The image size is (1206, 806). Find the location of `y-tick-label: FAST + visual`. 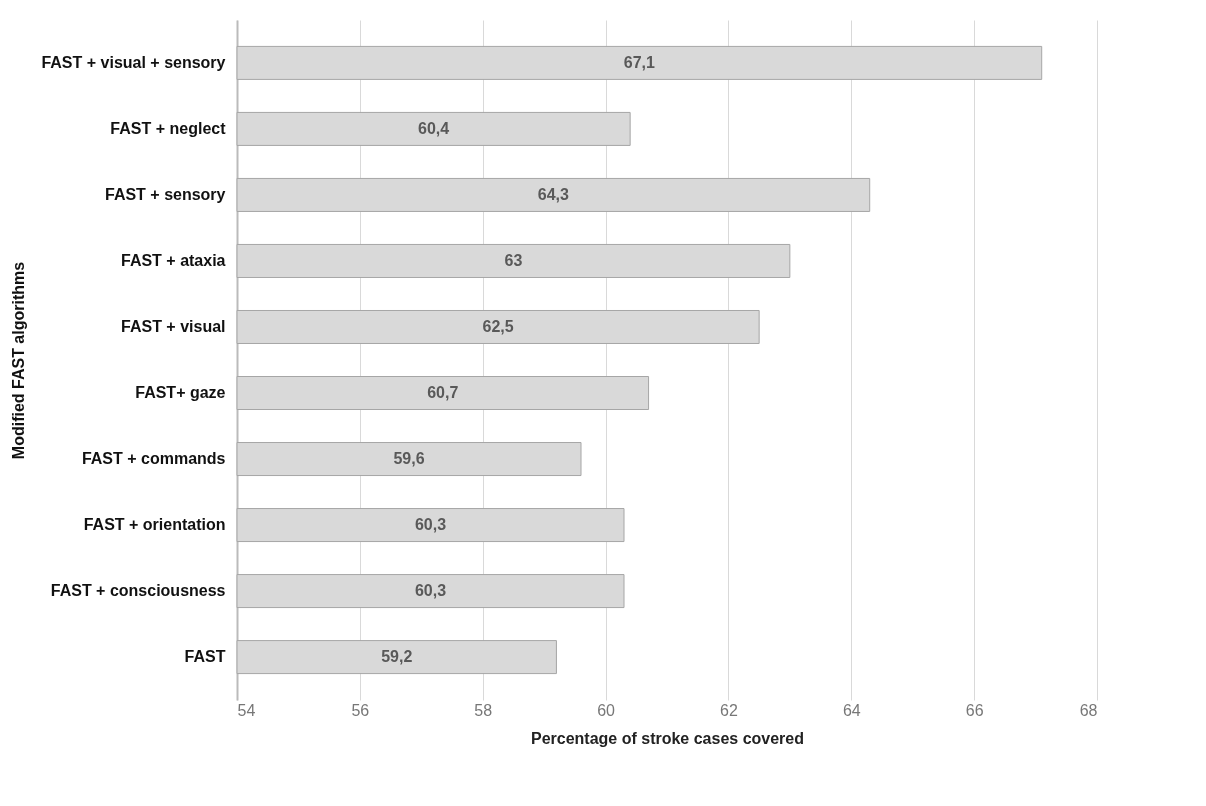

y-tick-label: FAST + visual is located at coordinates (173, 326).